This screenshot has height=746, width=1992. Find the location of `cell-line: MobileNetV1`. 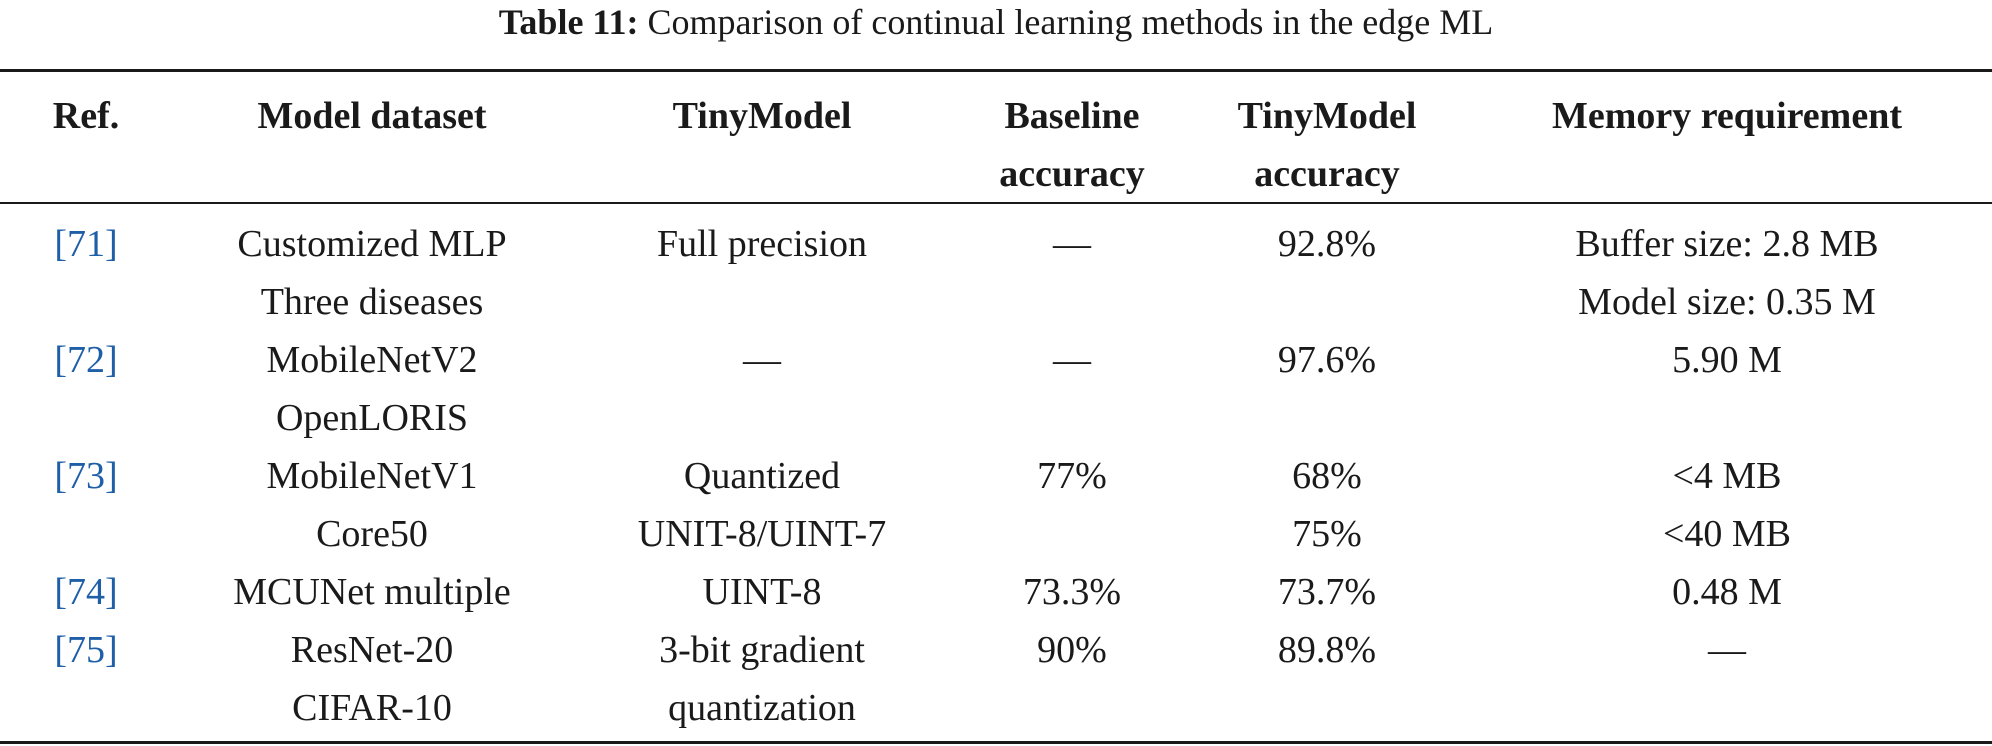

cell-line: MobileNetV1 is located at coordinates (372, 476).